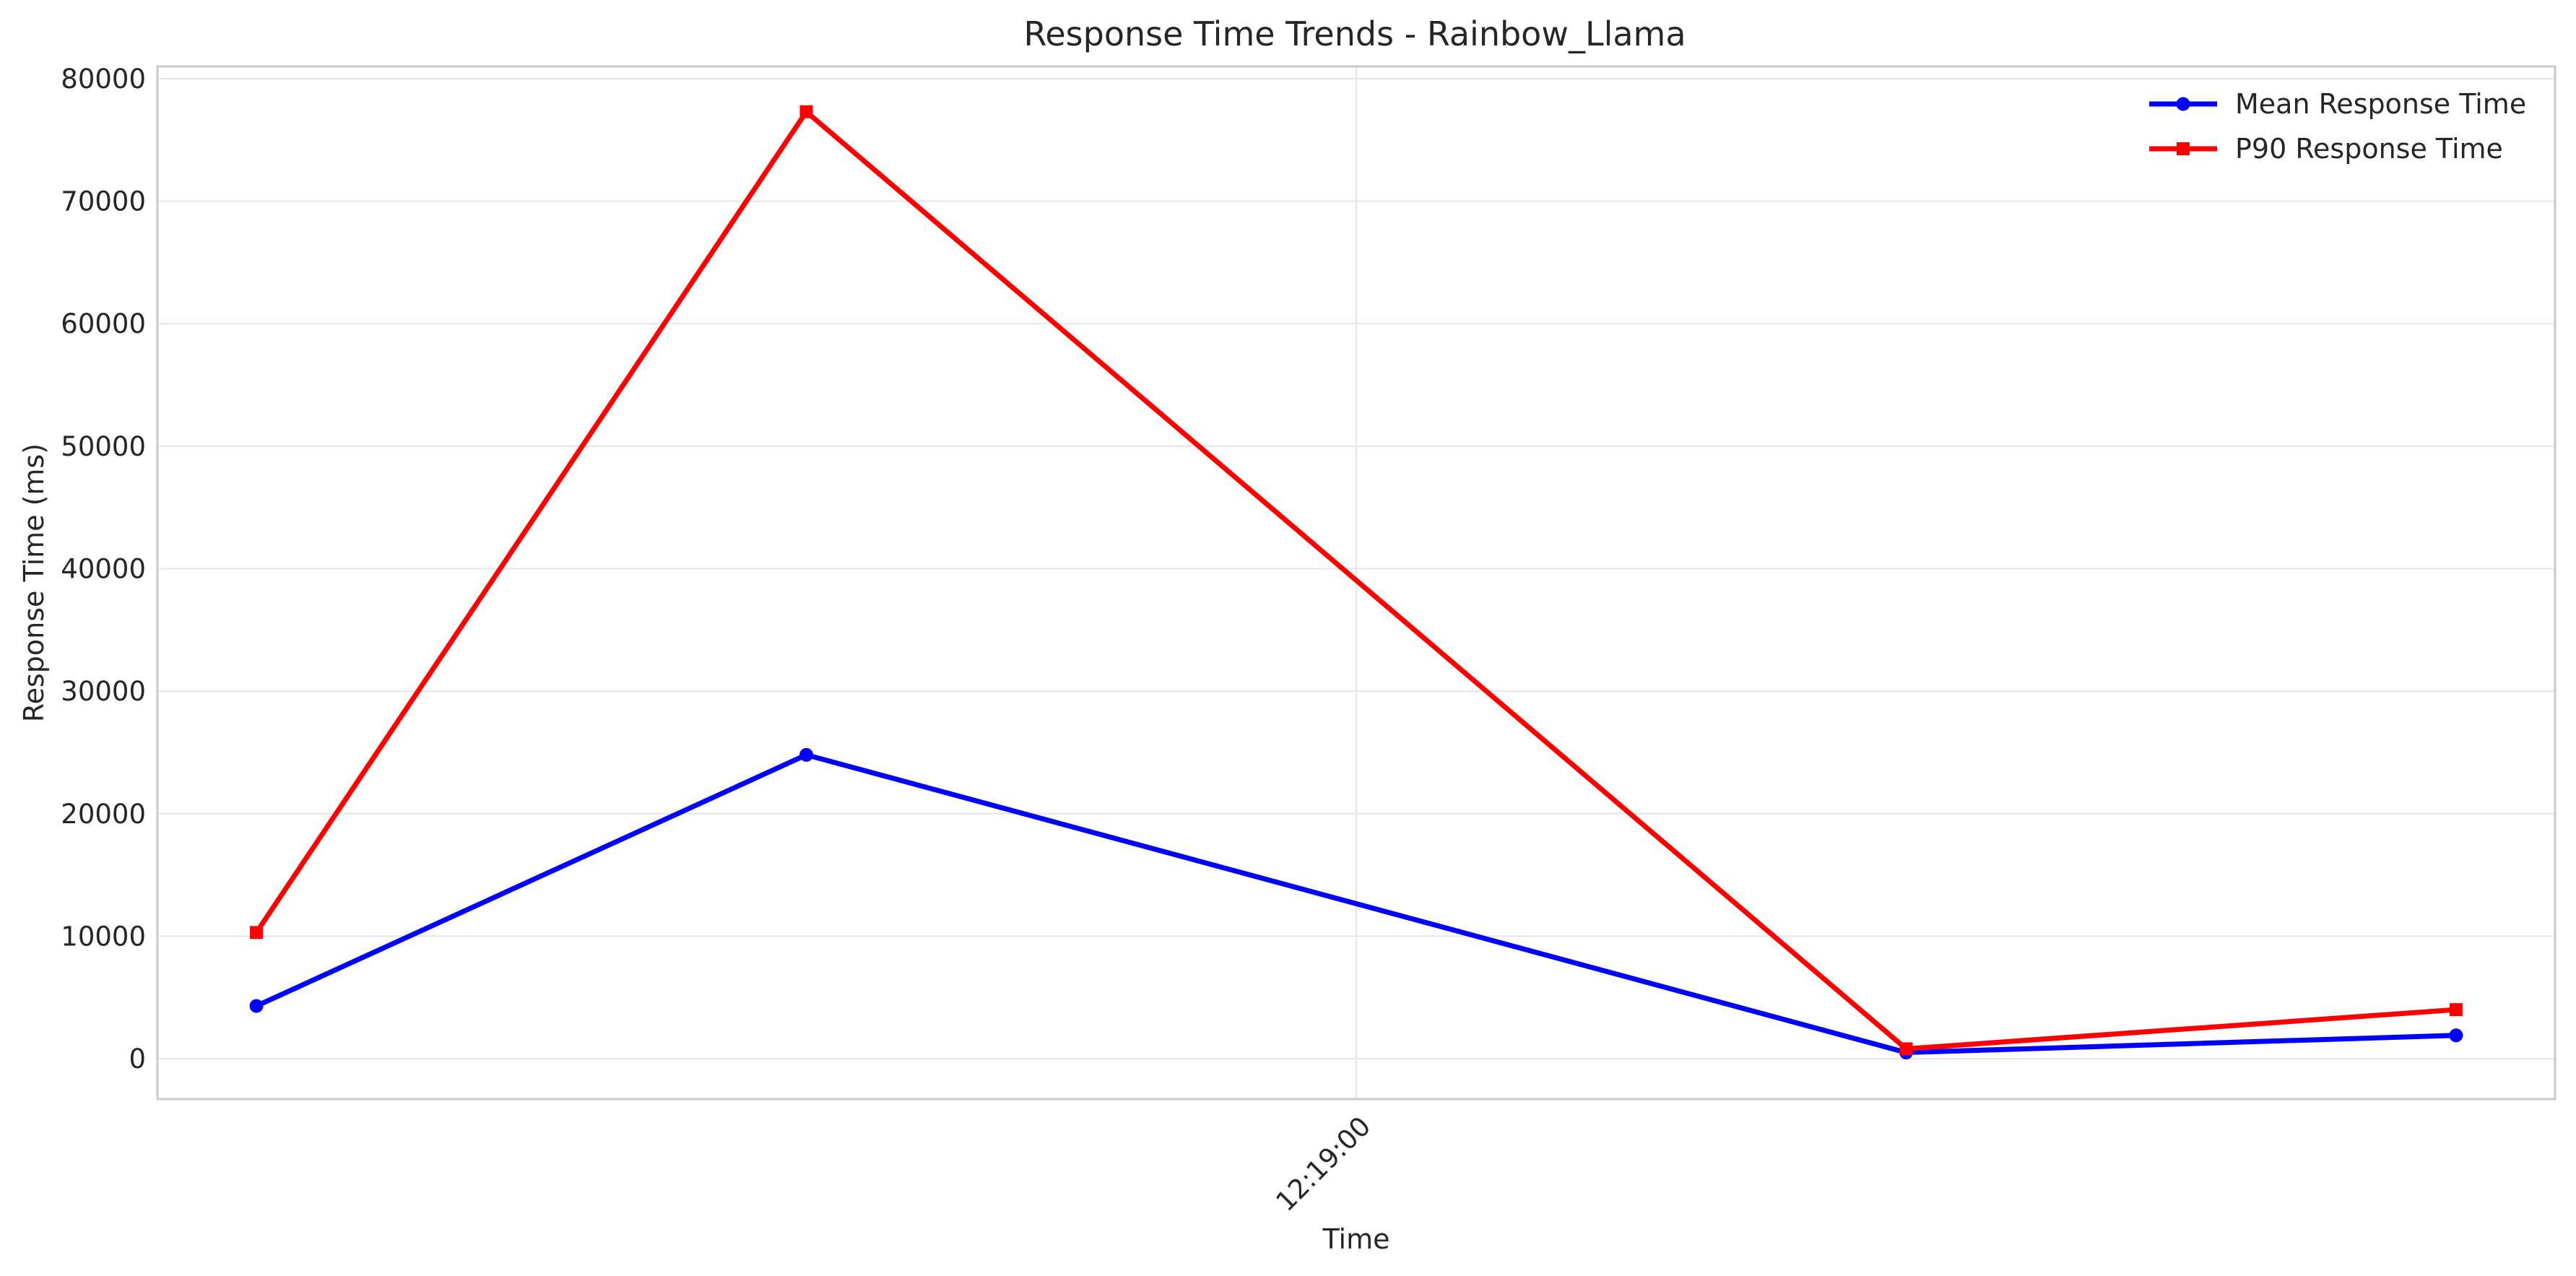  I want to click on chart-title: Response Time Trends - Rainbow_Llama, so click(1354, 33).